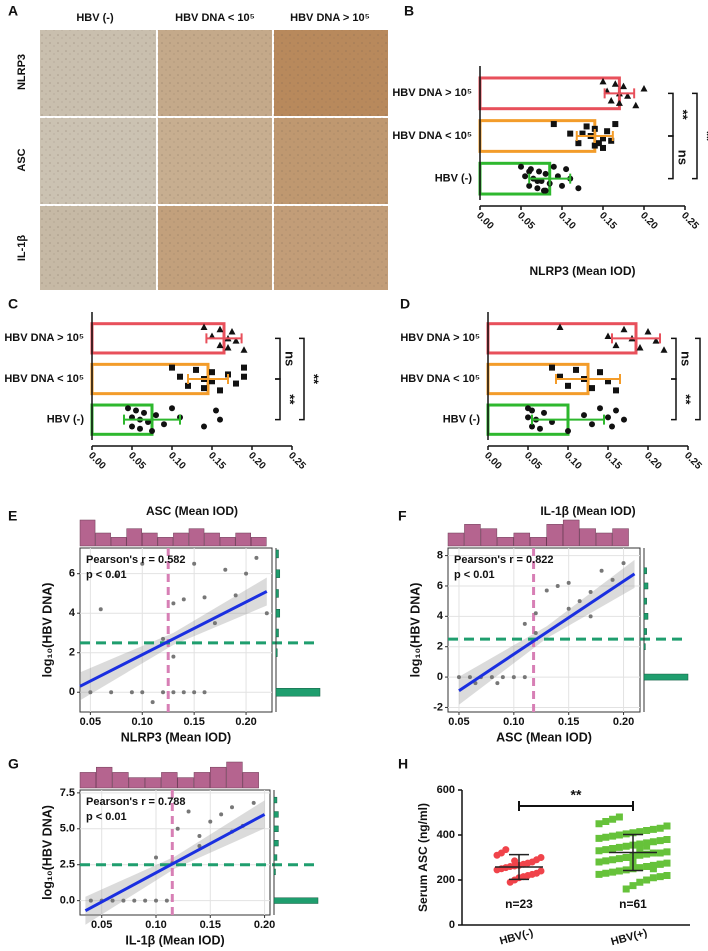 Image resolution: width=708 pixels, height=951 pixels. Describe the element at coordinates (544, 737) in the screenshot. I see `x-axis-label: ASC (Mean IOD)` at that location.